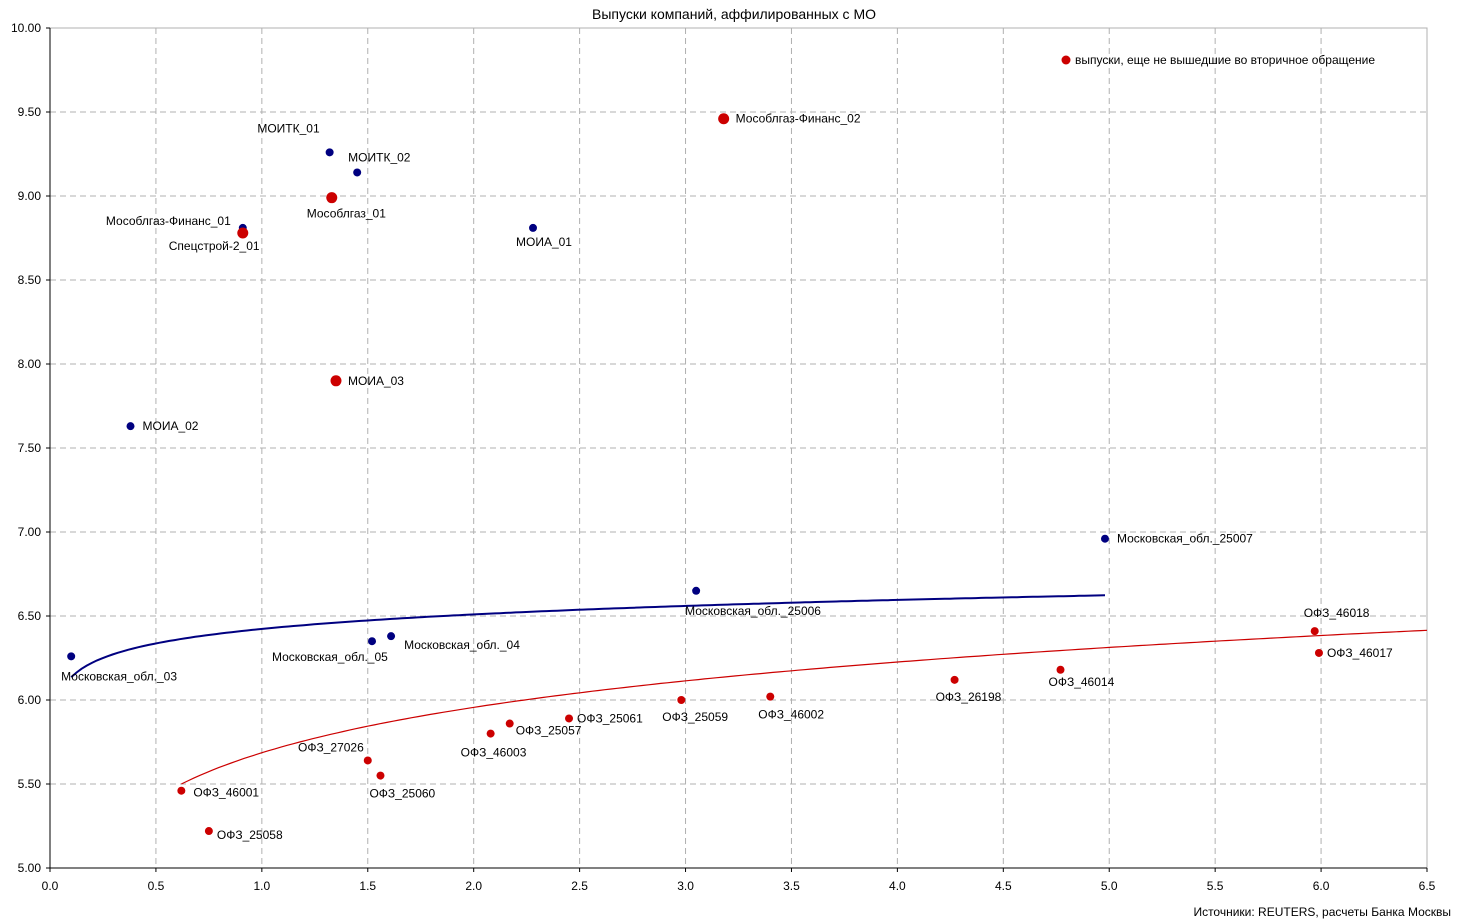 Image resolution: width=1468 pixels, height=922 pixels. What do you see at coordinates (969, 697) in the screenshot?
I see `data-label: ОФЗ_26198` at bounding box center [969, 697].